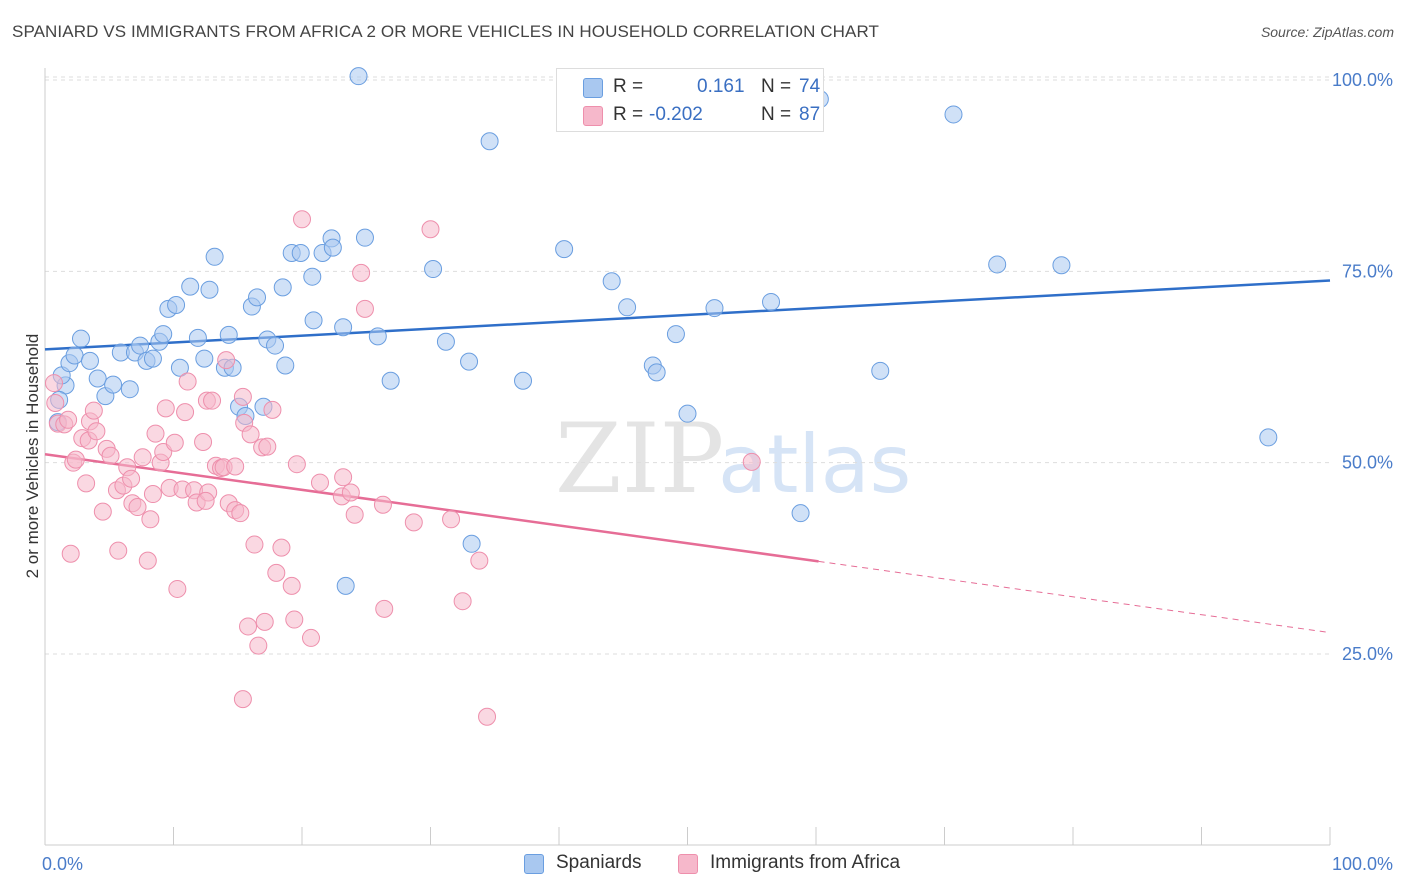 The height and width of the screenshot is (892, 1406). Describe the element at coordinates (810, 114) in the screenshot. I see `legend-n-value: 87` at that location.